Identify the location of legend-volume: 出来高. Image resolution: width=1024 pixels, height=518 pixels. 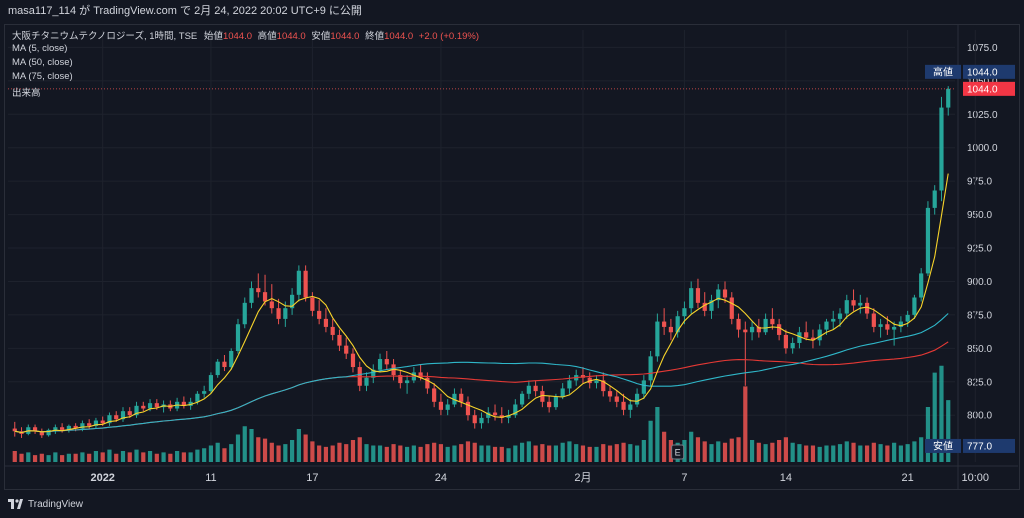
(26, 92).